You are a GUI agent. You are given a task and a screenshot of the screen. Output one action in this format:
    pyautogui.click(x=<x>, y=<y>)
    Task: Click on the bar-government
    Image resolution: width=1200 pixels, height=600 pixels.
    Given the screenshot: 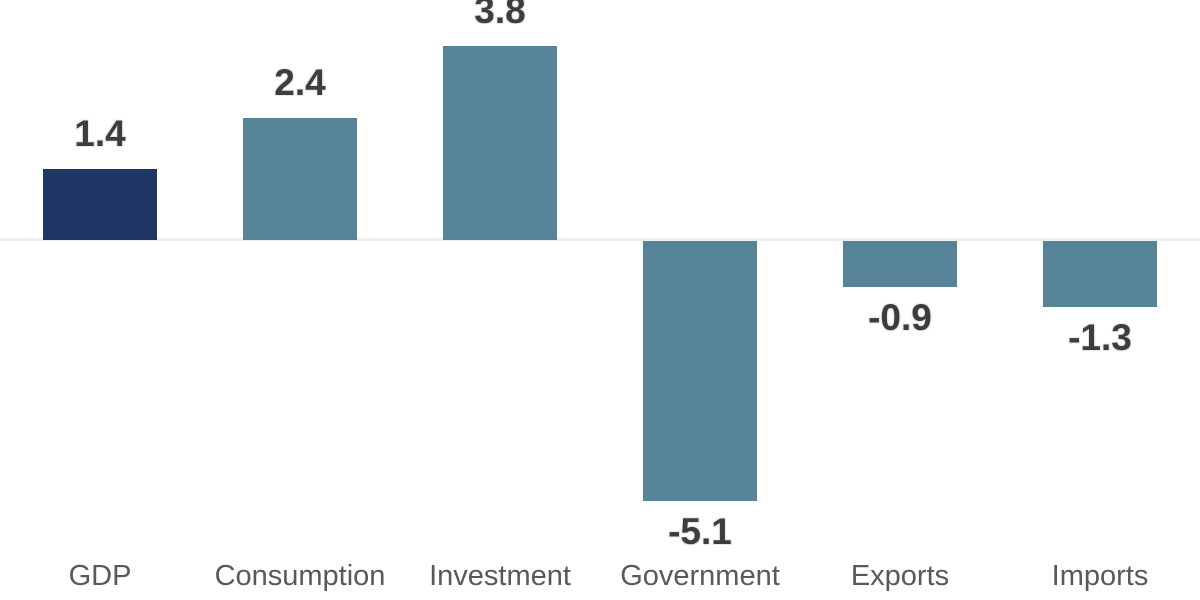 What is the action you would take?
    pyautogui.click(x=700, y=371)
    